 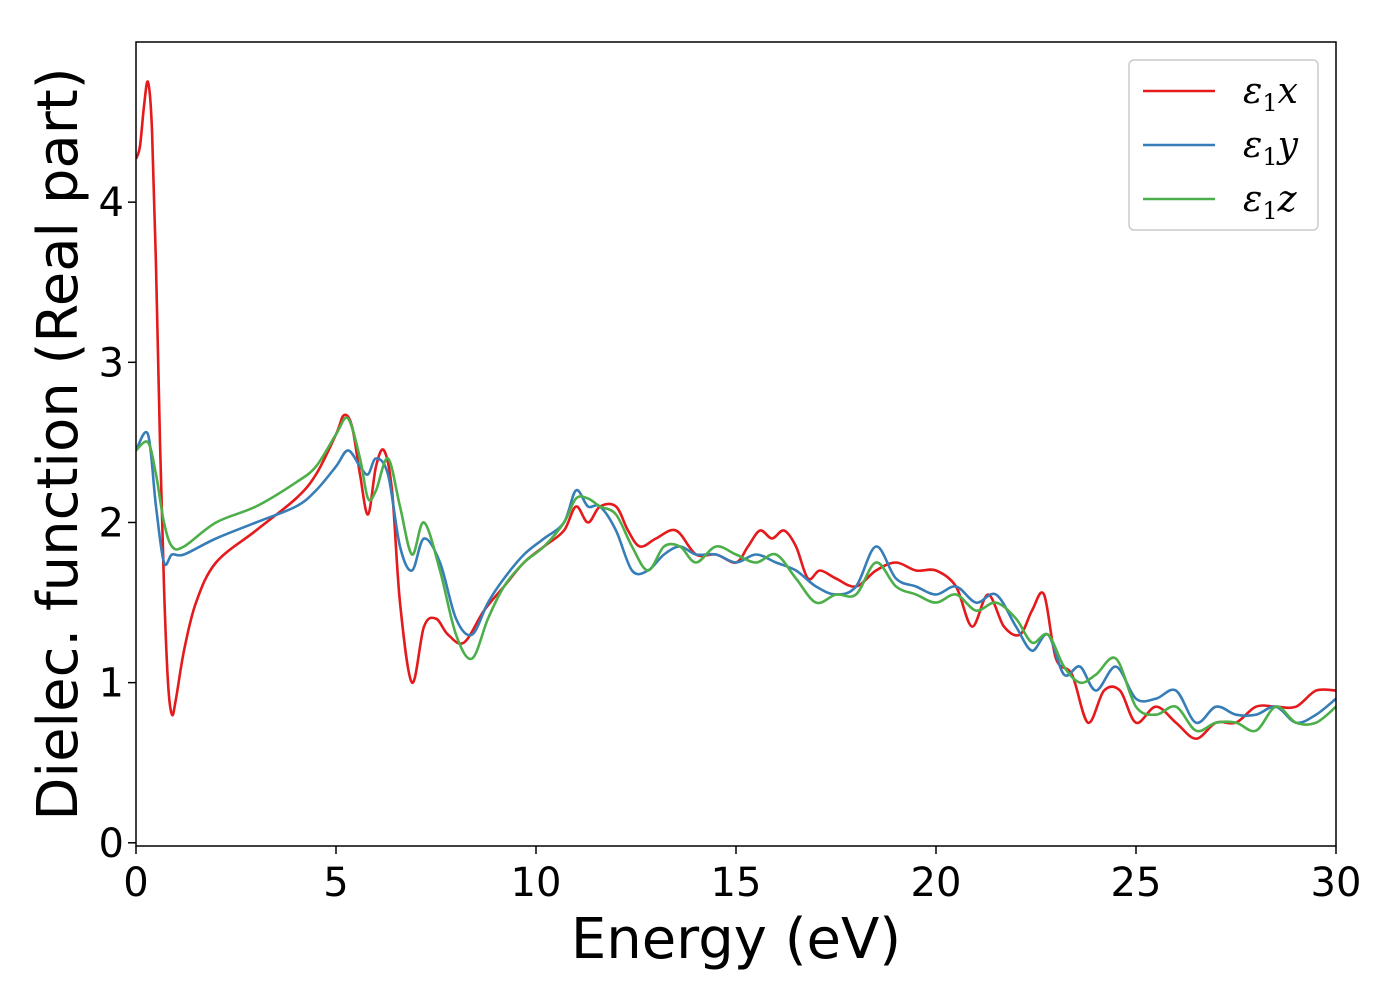 I want to click on x-axis-label: Energy (eV), so click(x=736, y=939).